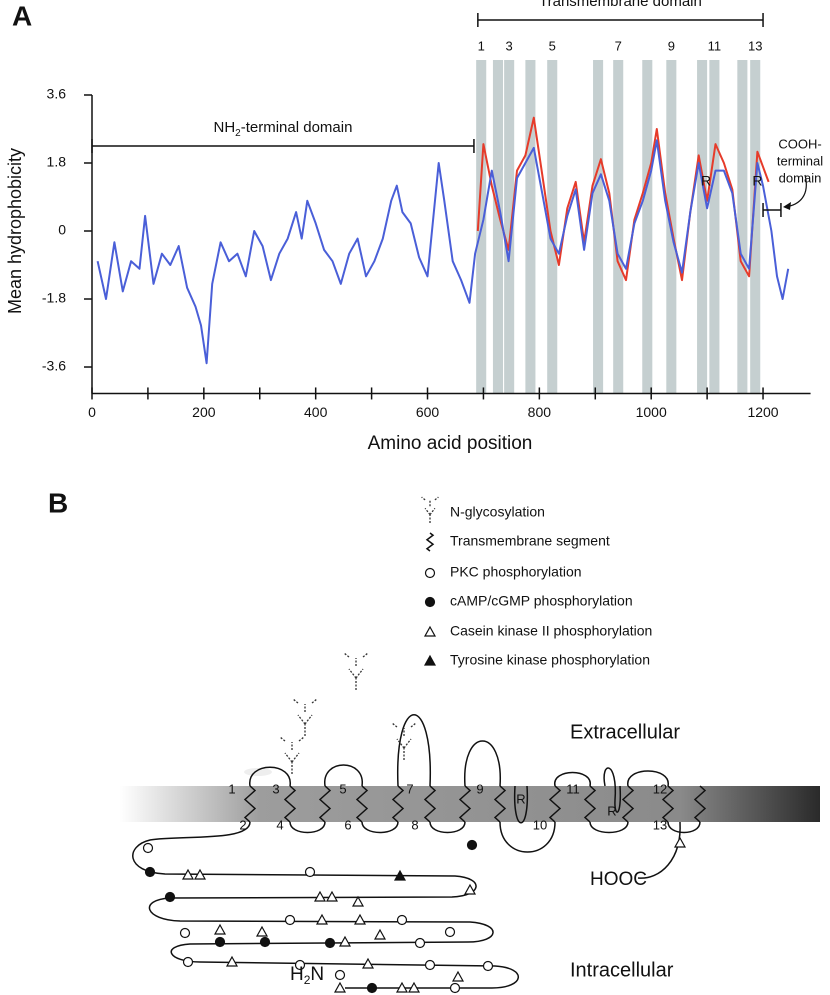 Image resolution: width=830 pixels, height=995 pixels. Describe the element at coordinates (409, 788) in the screenshot. I see `helix-number: 7` at that location.